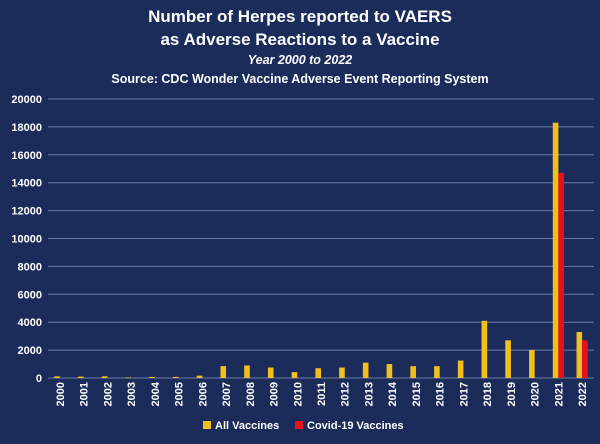  What do you see at coordinates (303, 426) in the screenshot?
I see `legend: All Vaccines Covid-19 Vaccines` at bounding box center [303, 426].